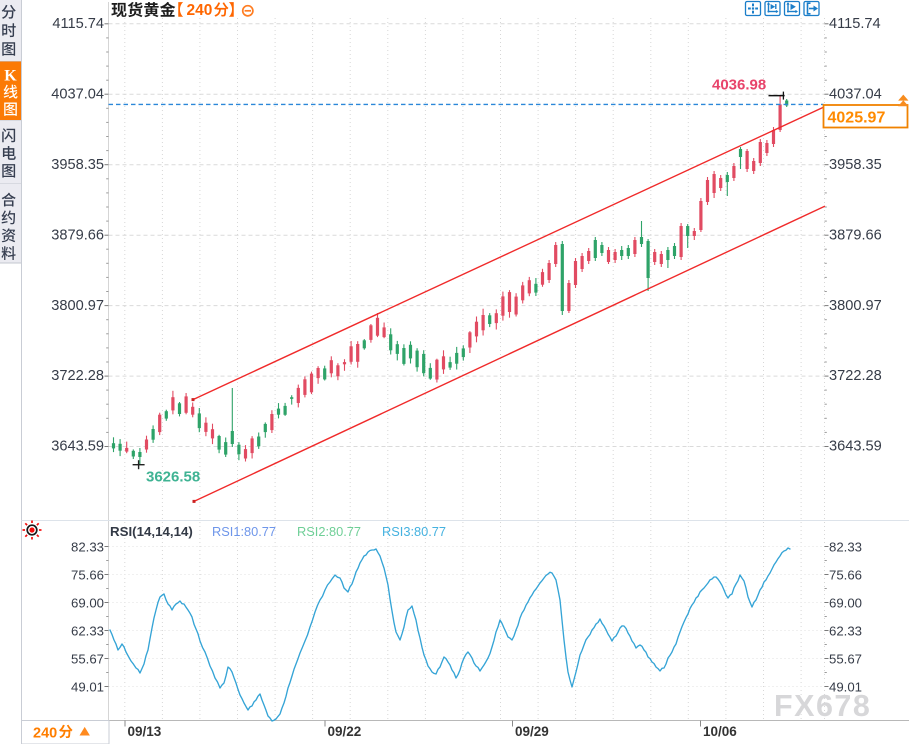  What do you see at coordinates (145, 731) in the screenshot?
I see `svg-text: 09/13` at bounding box center [145, 731].